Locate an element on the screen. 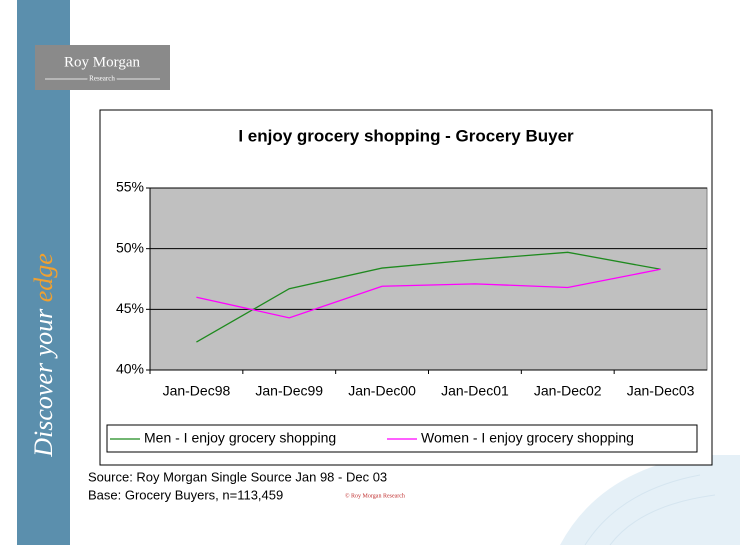 This screenshot has height=550, width=740. copyright: © Roy Morgan Research is located at coordinates (375, 495).